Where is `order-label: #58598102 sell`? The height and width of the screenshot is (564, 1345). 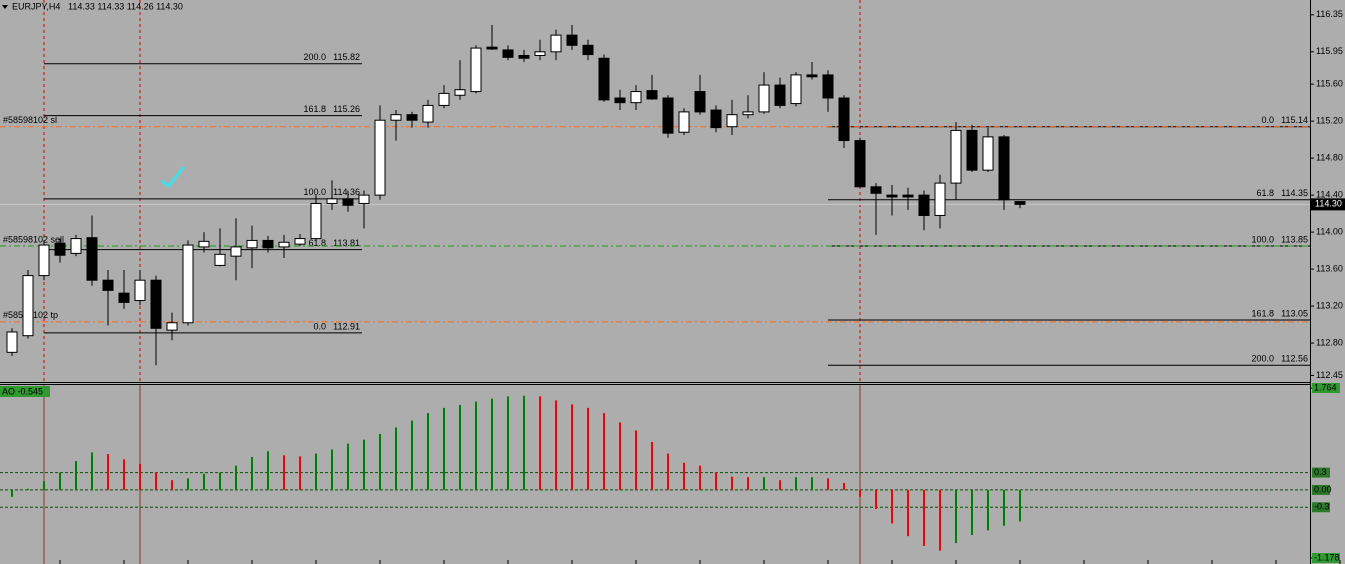
order-label: #58598102 sell is located at coordinates (33, 239).